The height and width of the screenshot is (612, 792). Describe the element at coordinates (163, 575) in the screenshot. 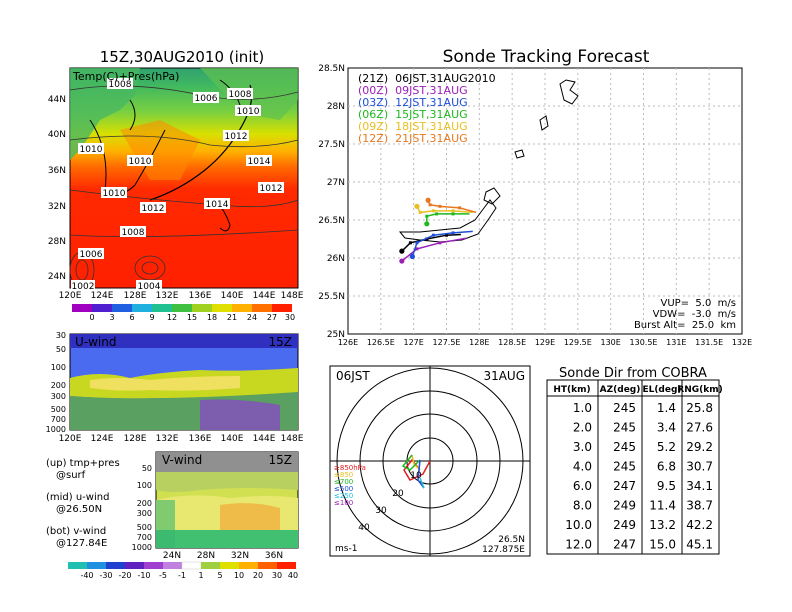

I see `colorbar-tick: -5` at that location.